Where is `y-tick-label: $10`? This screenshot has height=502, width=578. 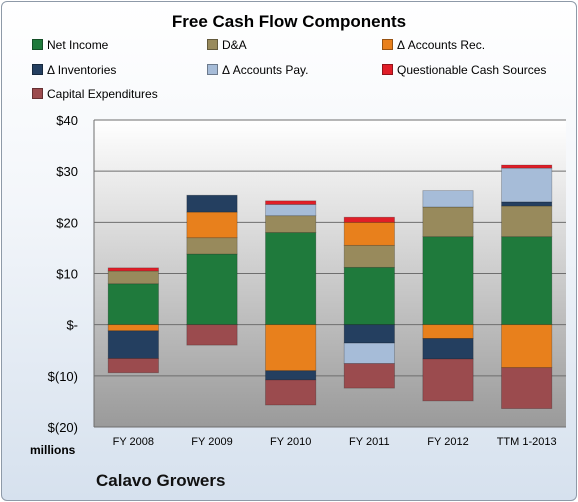
y-tick-label: $10 is located at coordinates (67, 274).